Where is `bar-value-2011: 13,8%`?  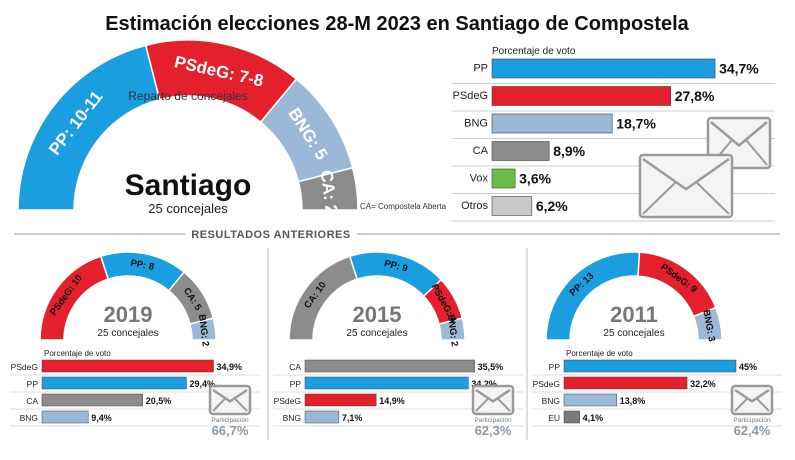
bar-value-2011: 13,8% is located at coordinates (633, 401).